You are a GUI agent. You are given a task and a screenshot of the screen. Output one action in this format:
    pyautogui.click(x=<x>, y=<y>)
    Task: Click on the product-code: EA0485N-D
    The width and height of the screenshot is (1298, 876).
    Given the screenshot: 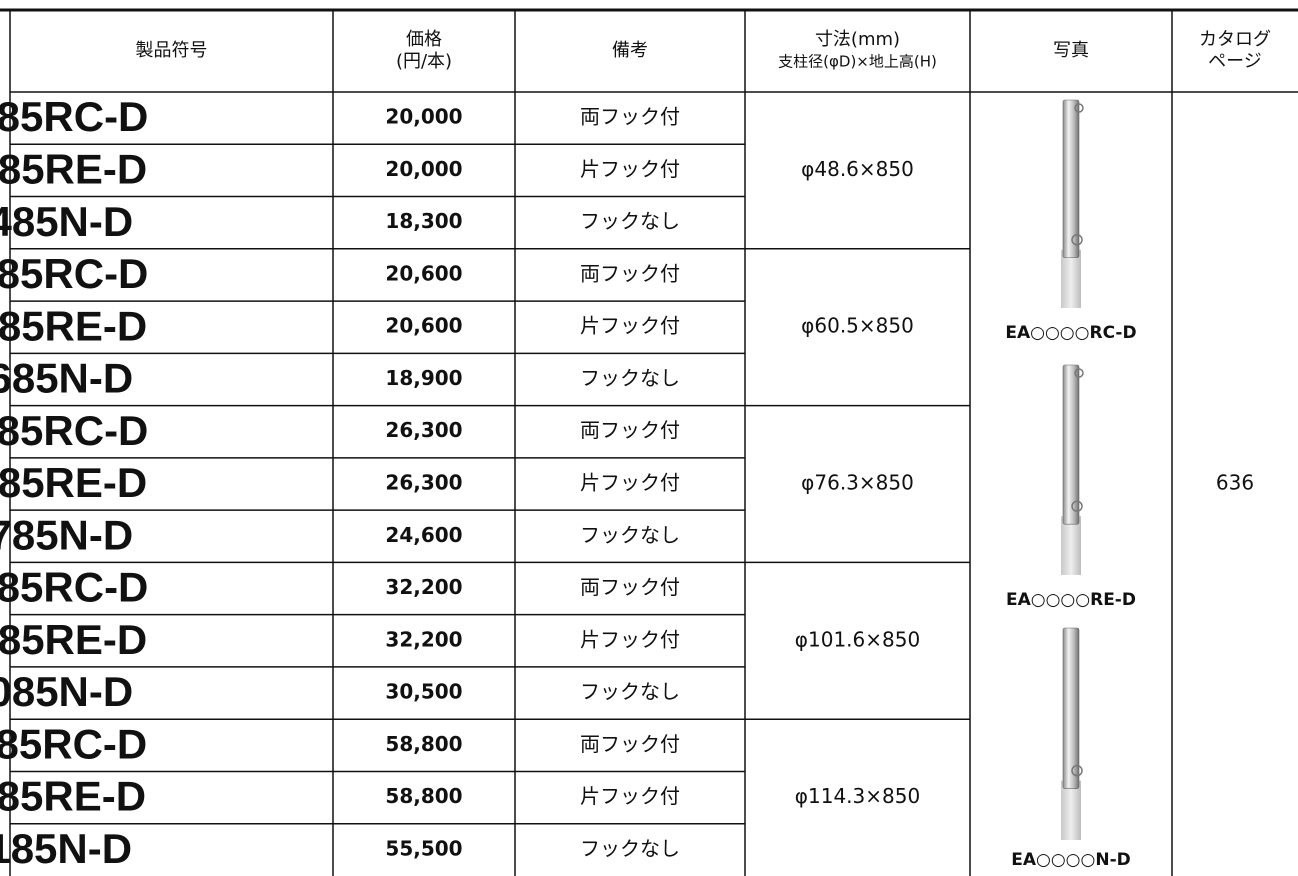 What is the action you would take?
    pyautogui.click(x=66, y=221)
    